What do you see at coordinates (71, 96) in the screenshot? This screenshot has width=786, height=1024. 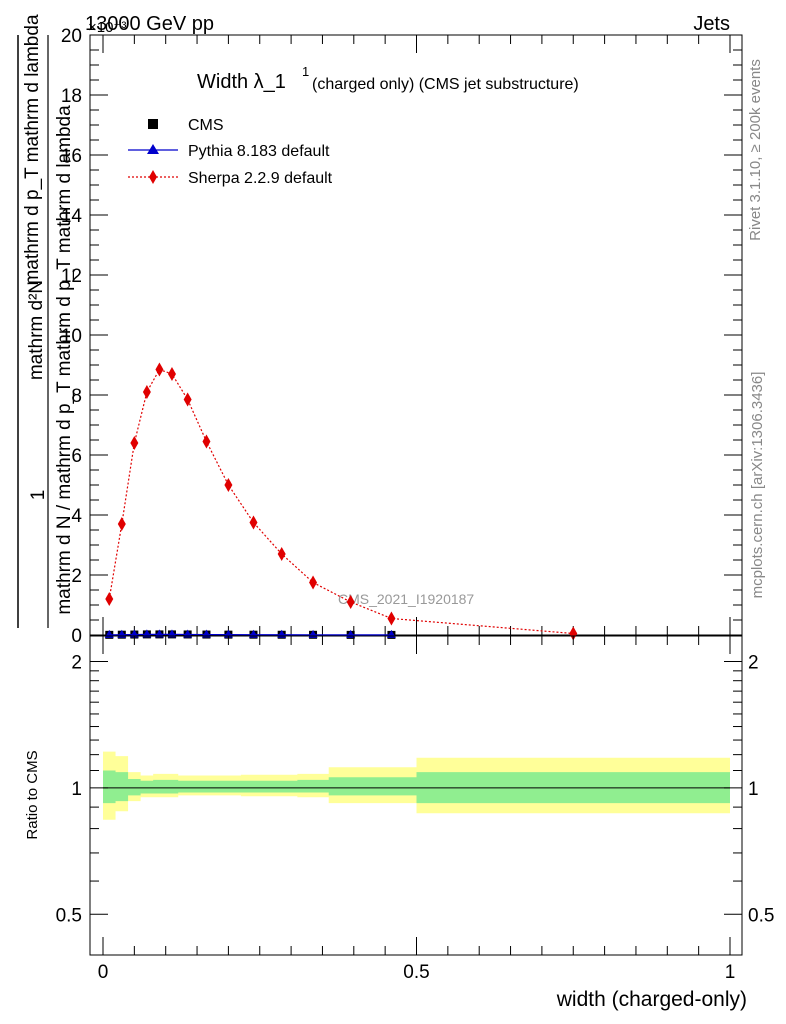 I see `main-ytick-label: 18` at bounding box center [71, 96].